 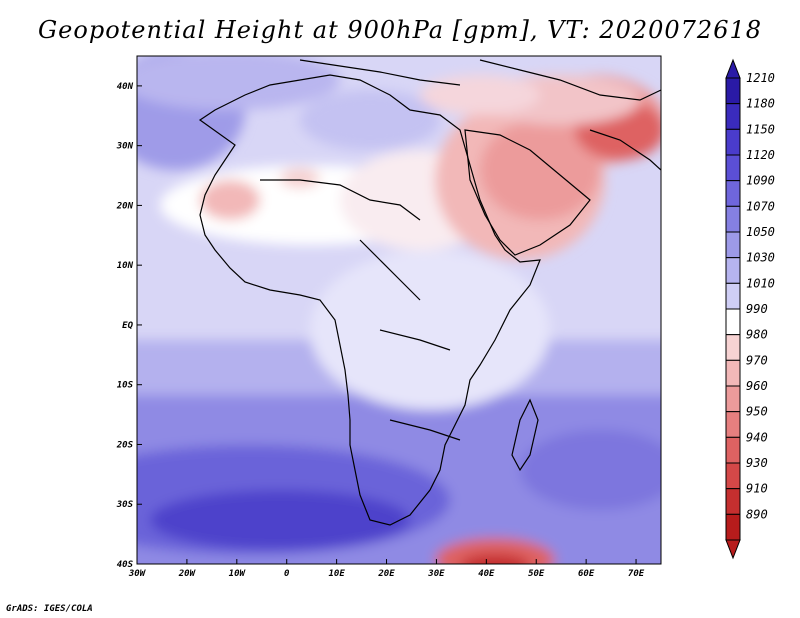 I want to click on colorbar-label: 1180, so click(x=760, y=104).